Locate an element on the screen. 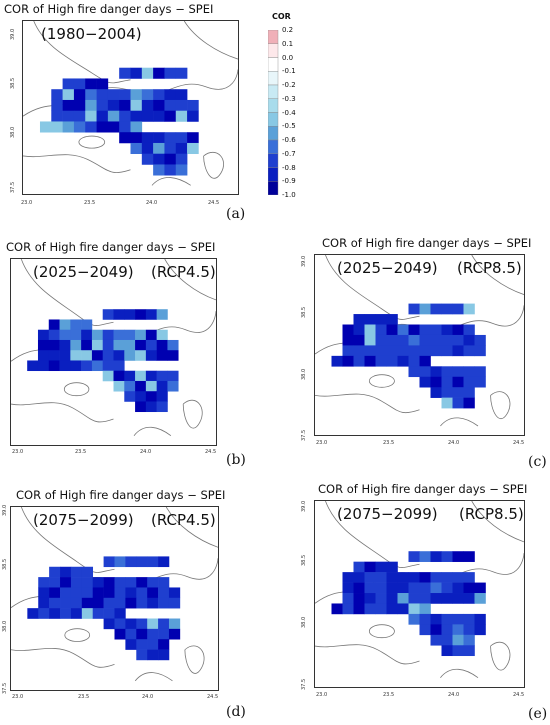 The width and height of the screenshot is (550, 725). island-outline is located at coordinates (77, 635).